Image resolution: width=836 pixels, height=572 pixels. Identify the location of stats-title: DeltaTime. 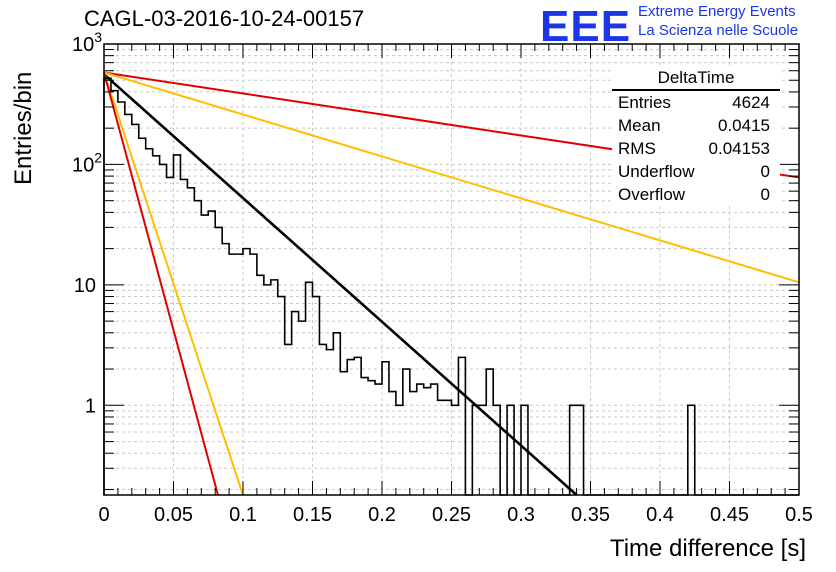
(696, 79).